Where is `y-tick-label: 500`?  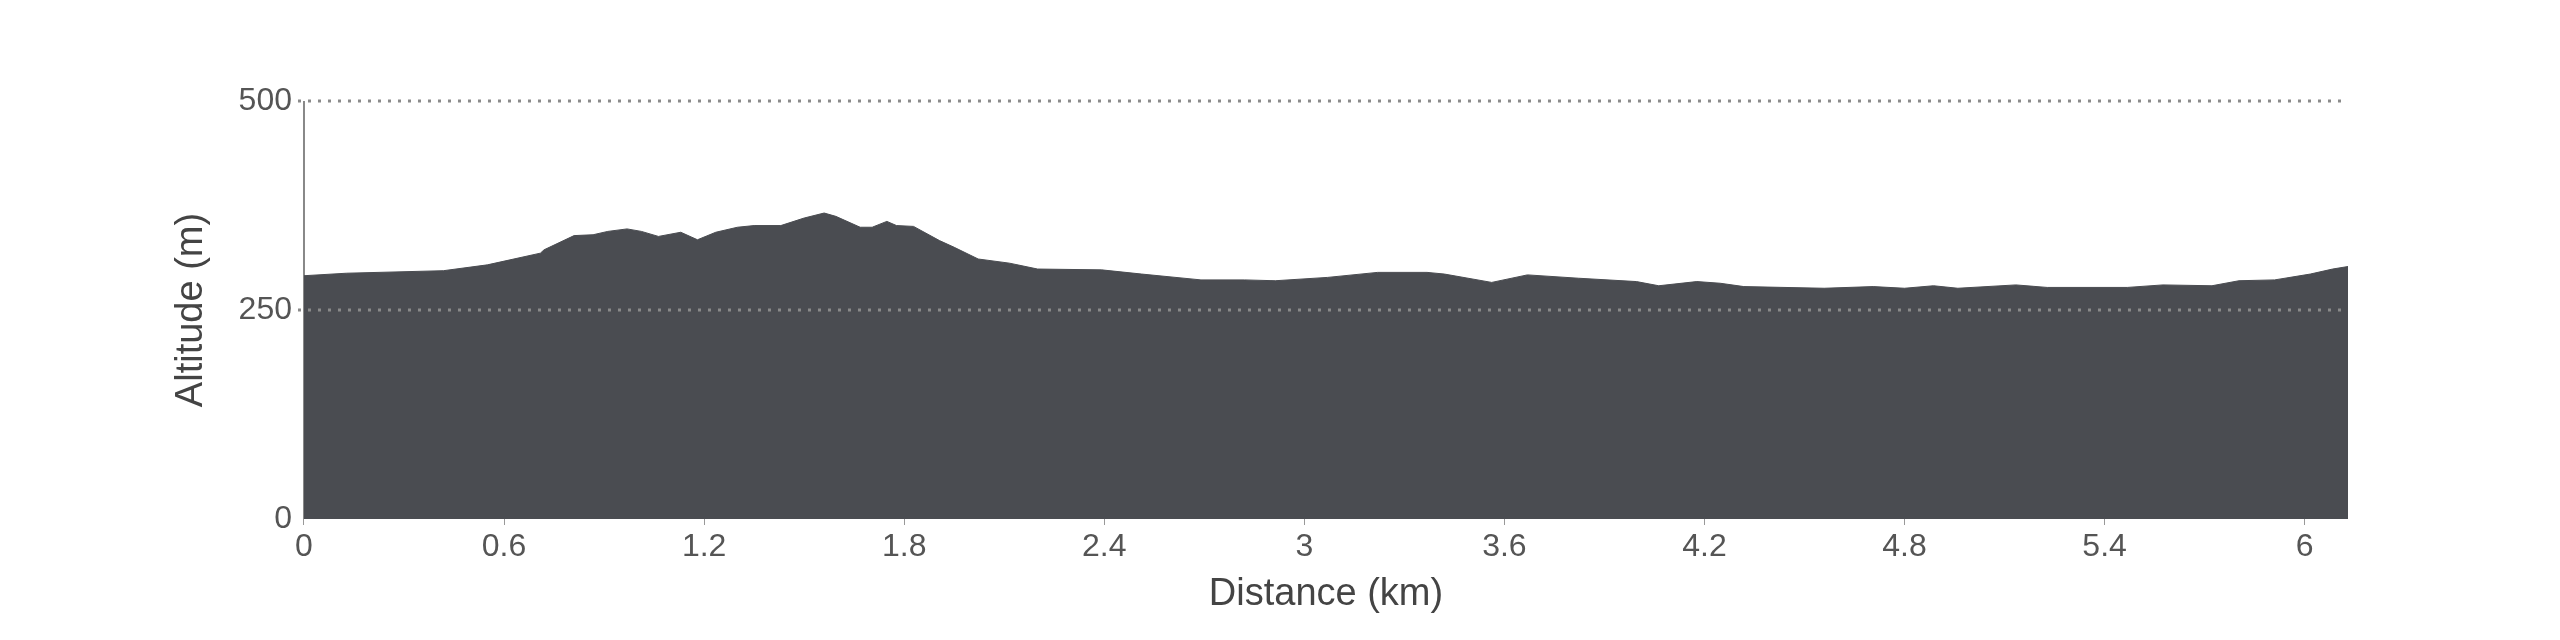
y-tick-label: 500 is located at coordinates (265, 98).